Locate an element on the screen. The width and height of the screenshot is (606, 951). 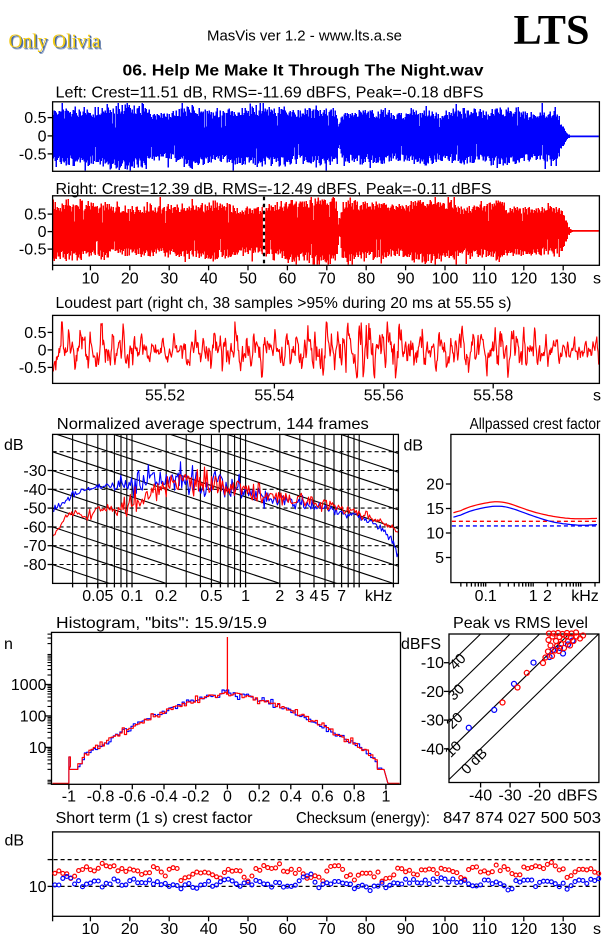
svg-text: 15 is located at coordinates (435, 509).